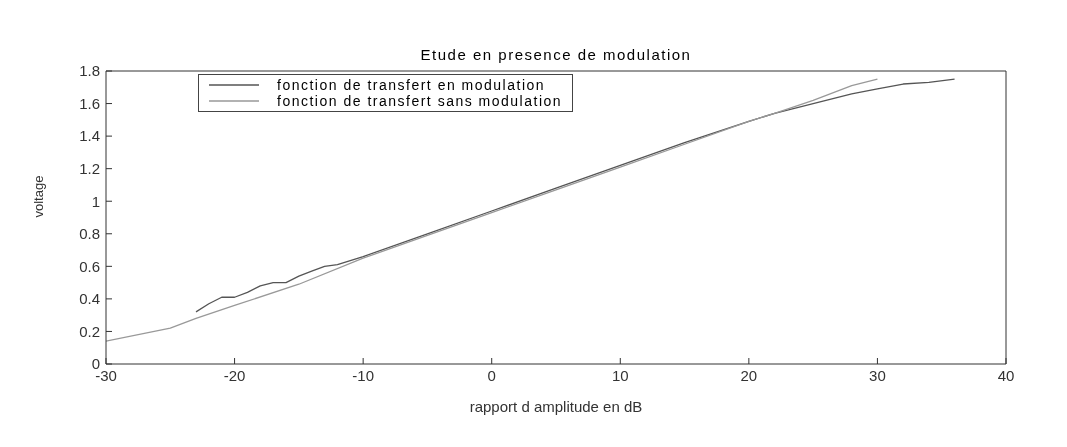 The height and width of the screenshot is (447, 1067). I want to click on y-tick-label: 1.6, so click(89, 103).